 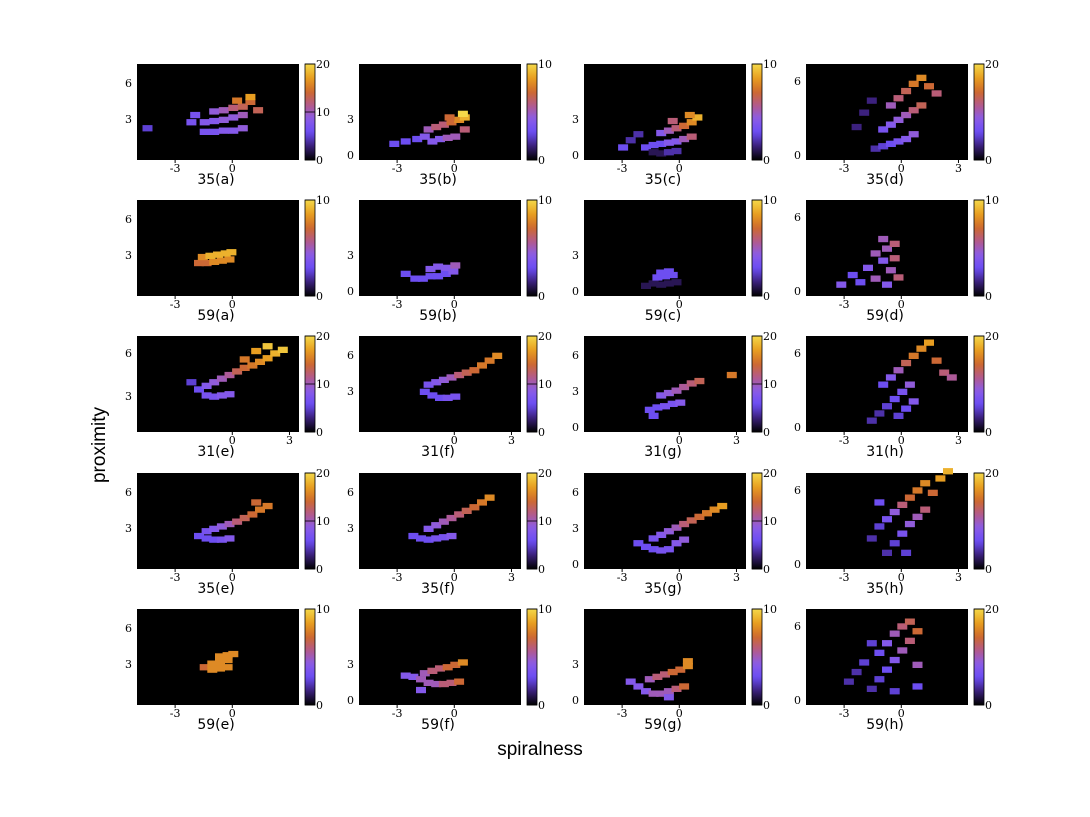 What do you see at coordinates (885, 180) in the screenshot?
I see `panel-caption: 35(d)` at bounding box center [885, 180].